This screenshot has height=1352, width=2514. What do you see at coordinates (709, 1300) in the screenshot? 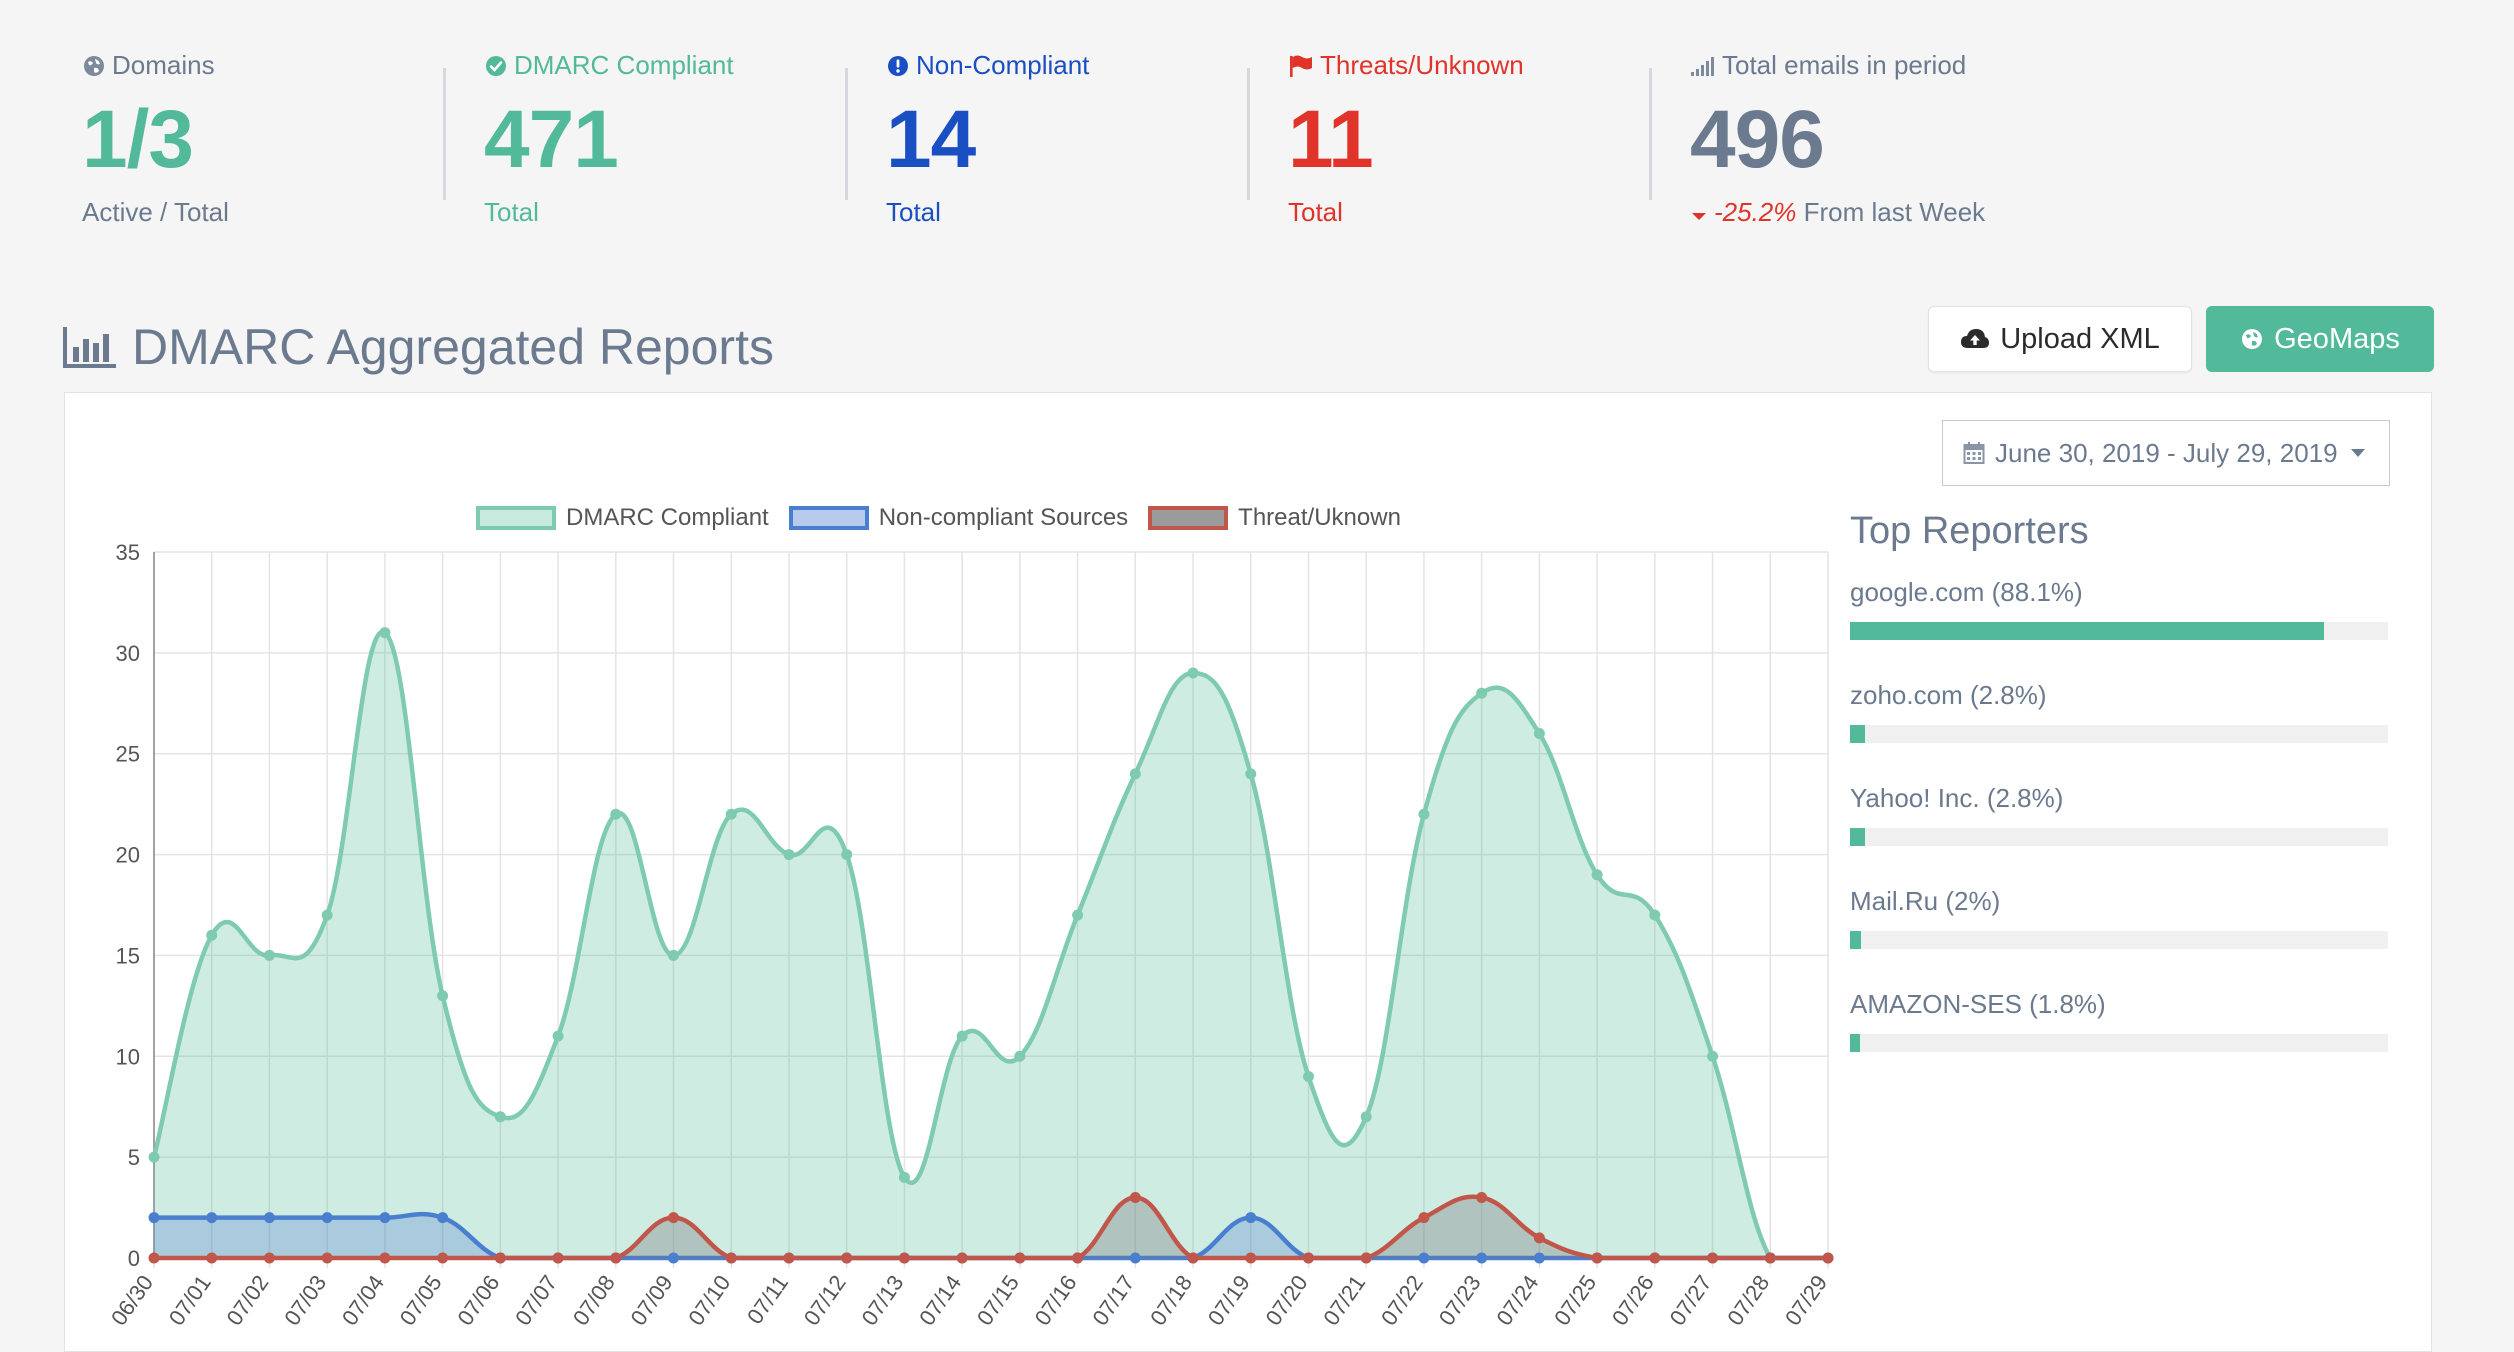
I see `x-tick-label: 07/10` at bounding box center [709, 1300].